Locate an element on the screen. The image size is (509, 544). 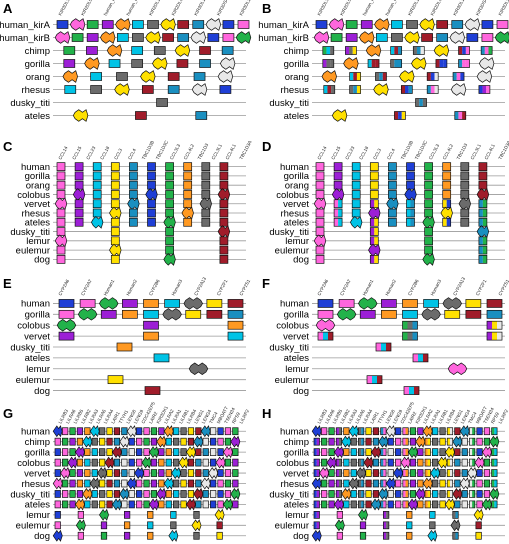
gene-label: CCL15 is located at coordinates (335, 152).